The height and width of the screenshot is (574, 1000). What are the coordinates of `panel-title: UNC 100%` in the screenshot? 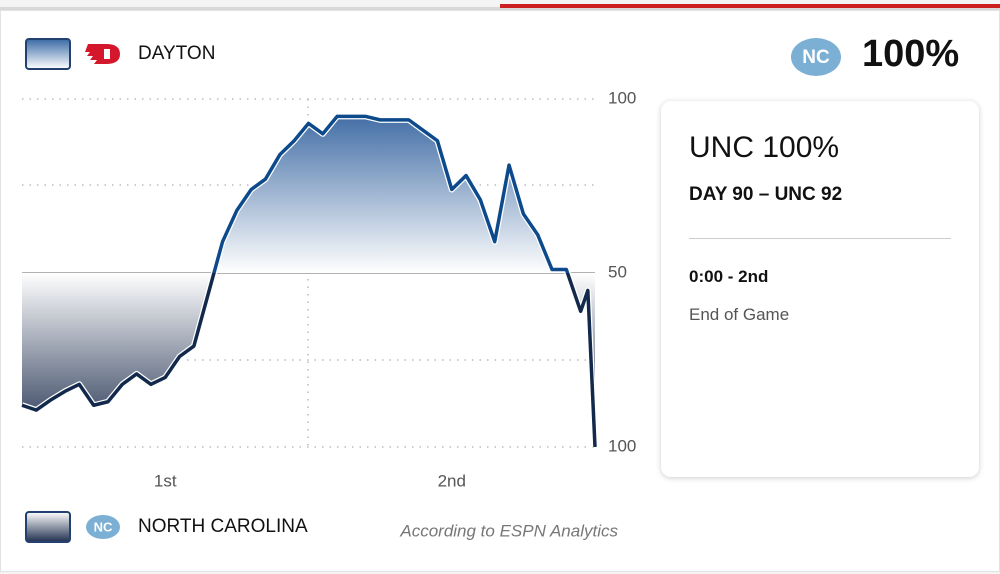 It's located at (764, 147).